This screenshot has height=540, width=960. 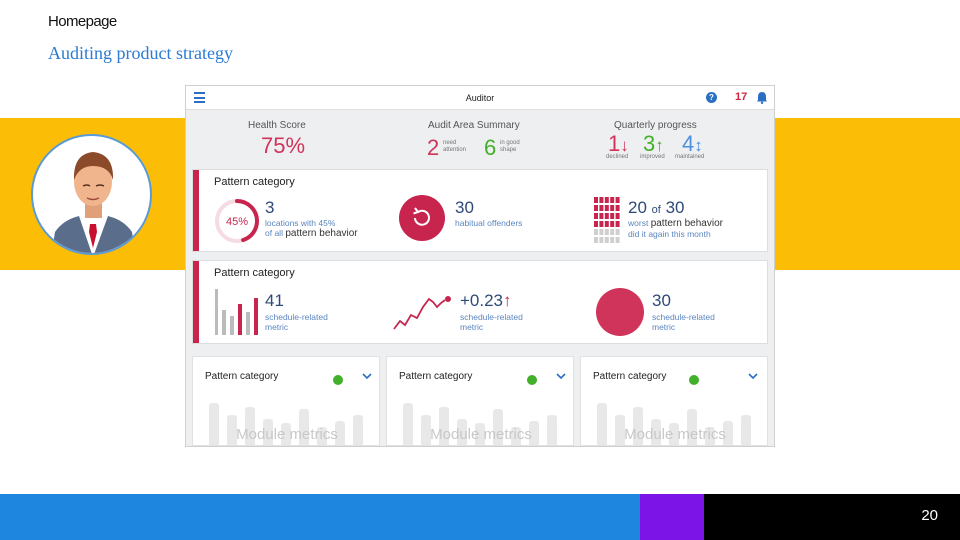 What do you see at coordinates (690, 157) in the screenshot?
I see `maintained-label: maintained` at bounding box center [690, 157].